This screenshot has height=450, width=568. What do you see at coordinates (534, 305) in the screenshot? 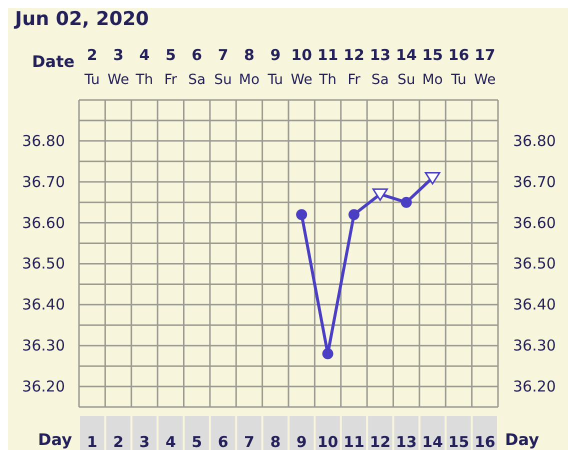
I see `y2-tick-label: 36.40` at bounding box center [534, 305].